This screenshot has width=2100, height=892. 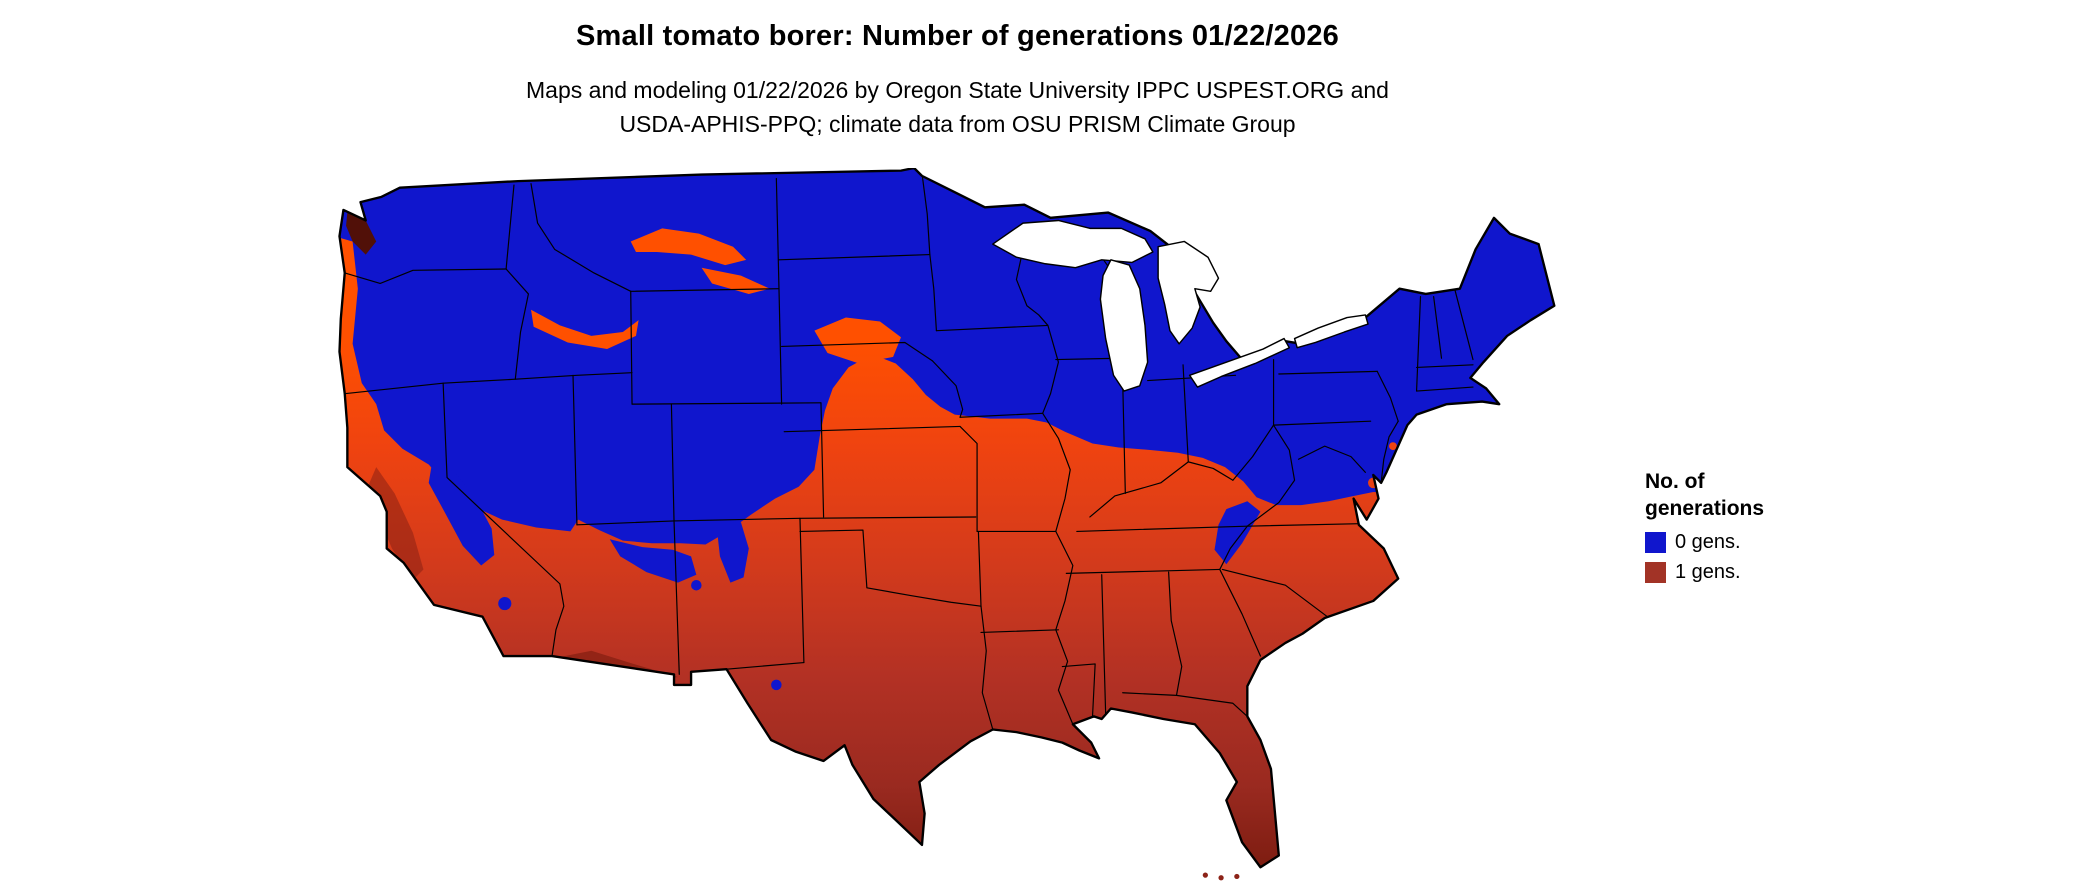 I want to click on legend-item-0gens: 0 gens., so click(x=1704, y=542).